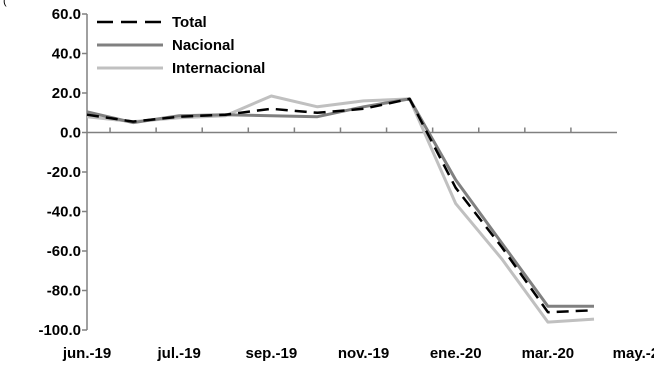  Describe the element at coordinates (178, 353) in the screenshot. I see `x-tick-label: jul.-19` at that location.